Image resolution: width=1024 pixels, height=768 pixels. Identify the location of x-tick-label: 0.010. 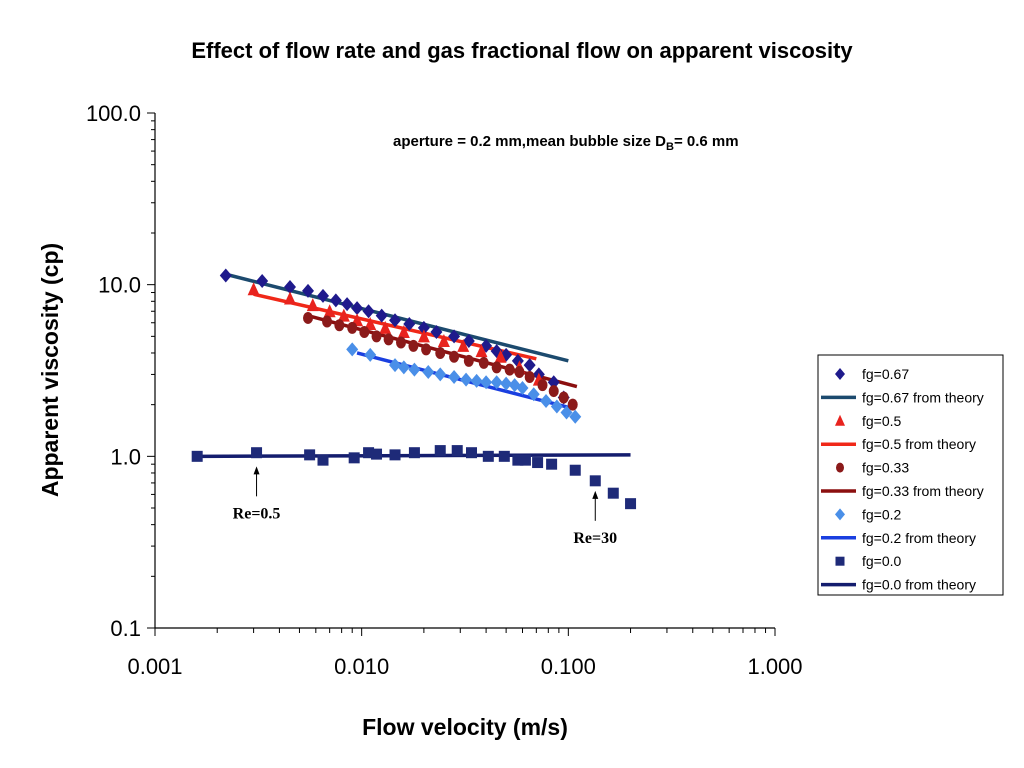
(361, 666).